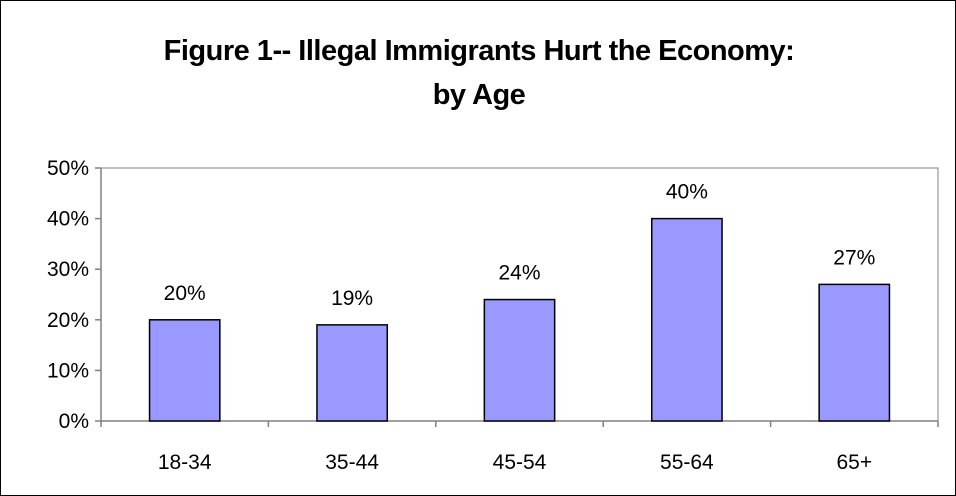 The image size is (956, 496). Describe the element at coordinates (687, 462) in the screenshot. I see `x-tick-label-55-64: 55-64` at that location.